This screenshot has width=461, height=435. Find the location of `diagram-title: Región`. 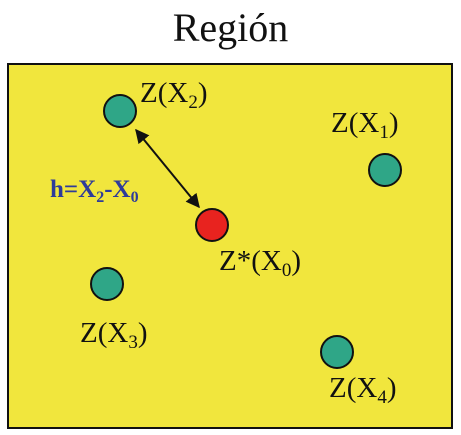

diagram-title: Región is located at coordinates (230, 27).